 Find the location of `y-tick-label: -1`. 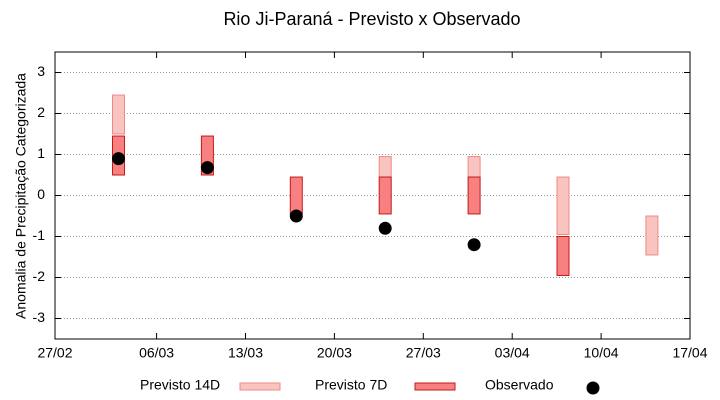

y-tick-label: -1 is located at coordinates (39, 235).